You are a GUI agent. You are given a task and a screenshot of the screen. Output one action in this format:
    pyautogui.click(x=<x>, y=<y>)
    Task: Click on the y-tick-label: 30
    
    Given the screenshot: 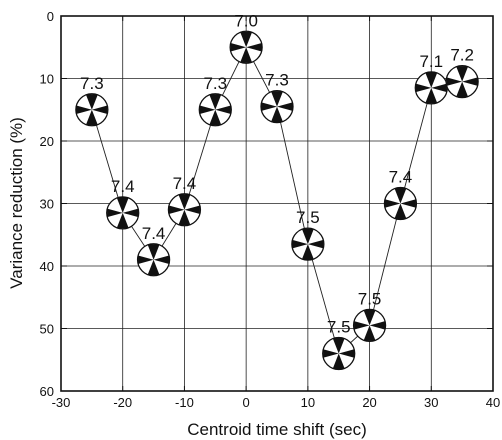 What is the action you would take?
    pyautogui.click(x=47, y=204)
    